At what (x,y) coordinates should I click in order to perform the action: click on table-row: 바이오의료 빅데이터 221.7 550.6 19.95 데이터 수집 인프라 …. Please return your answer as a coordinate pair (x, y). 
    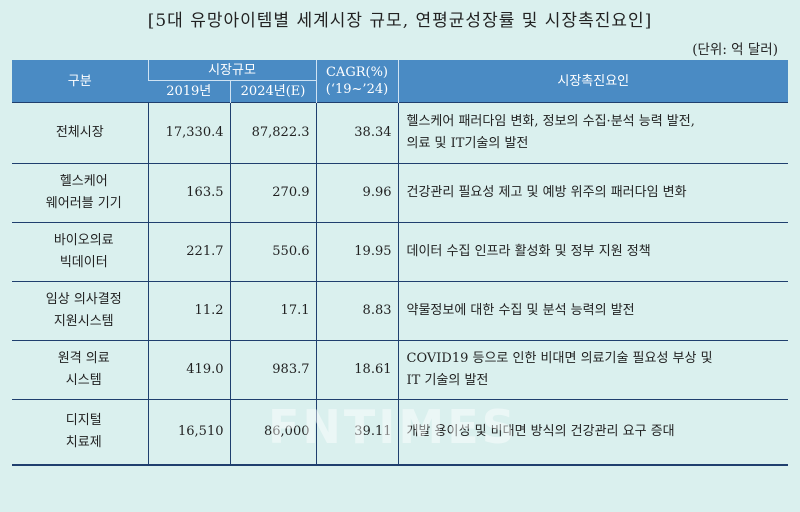
    Looking at the image, I should click on (400, 252).